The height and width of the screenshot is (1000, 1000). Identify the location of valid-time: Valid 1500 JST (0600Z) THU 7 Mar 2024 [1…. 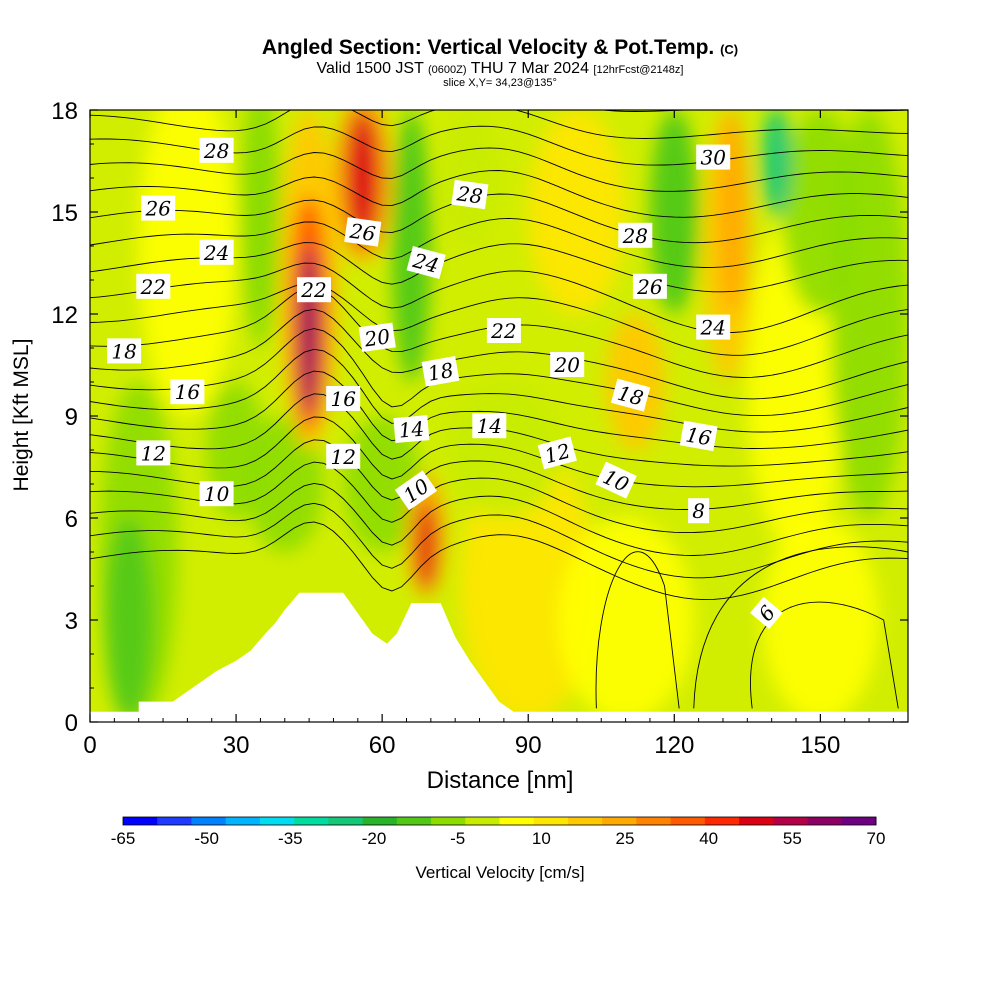
(500, 69).